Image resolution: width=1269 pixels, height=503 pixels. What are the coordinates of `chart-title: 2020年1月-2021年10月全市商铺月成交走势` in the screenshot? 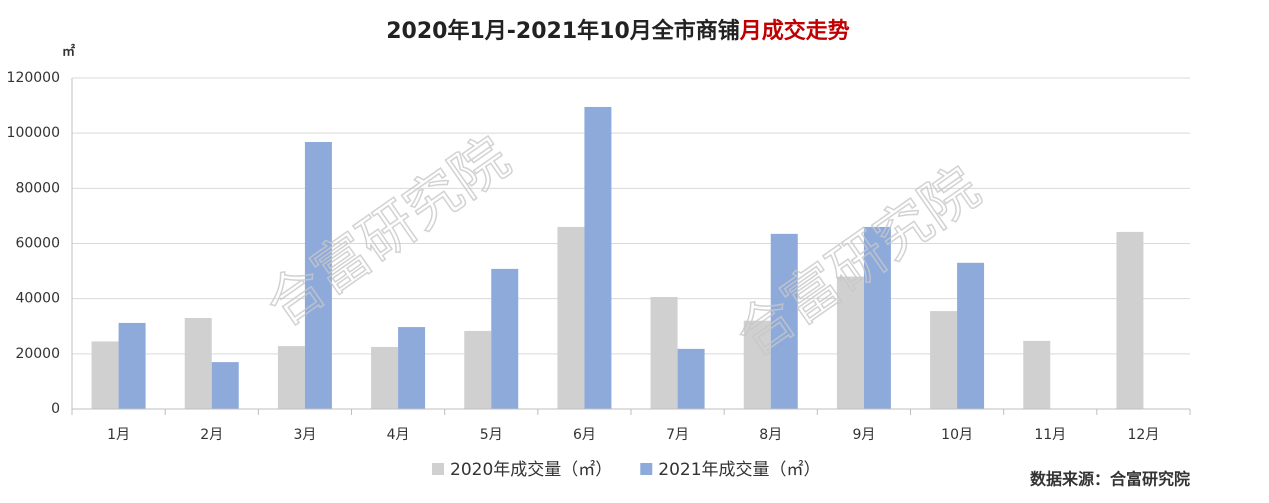 It's located at (618, 31).